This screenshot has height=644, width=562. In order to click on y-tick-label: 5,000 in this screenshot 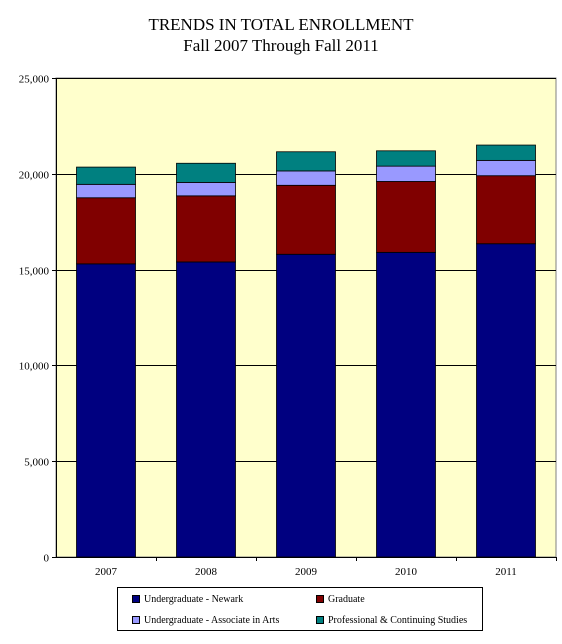, I will do `click(36, 463)`.